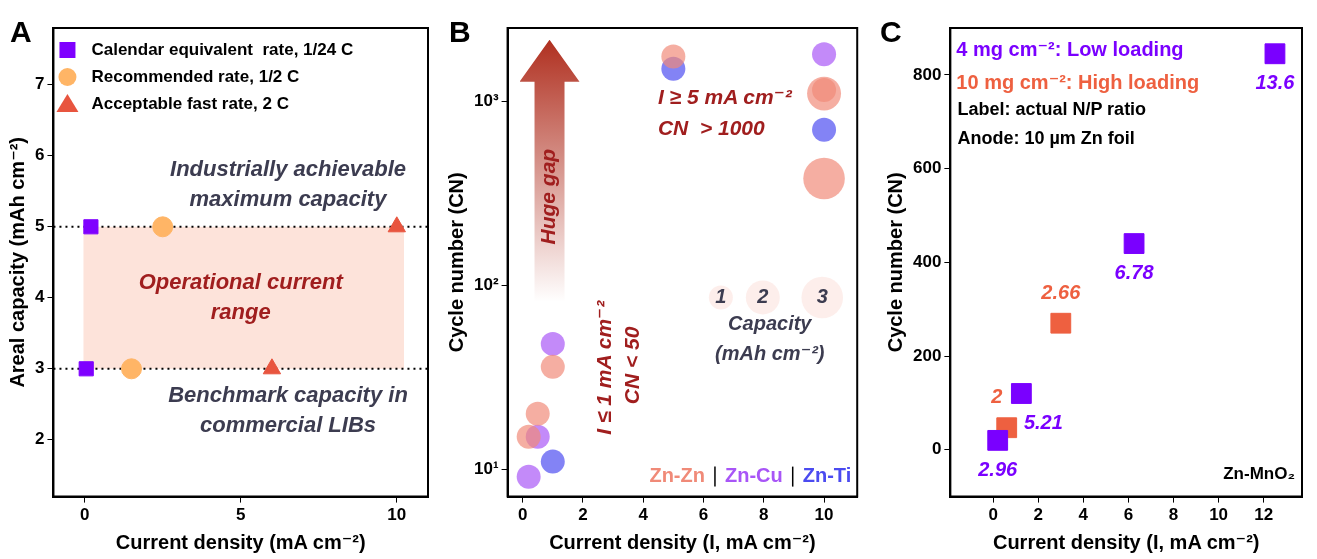  I want to click on annotation: CN > 1000, so click(711, 127).